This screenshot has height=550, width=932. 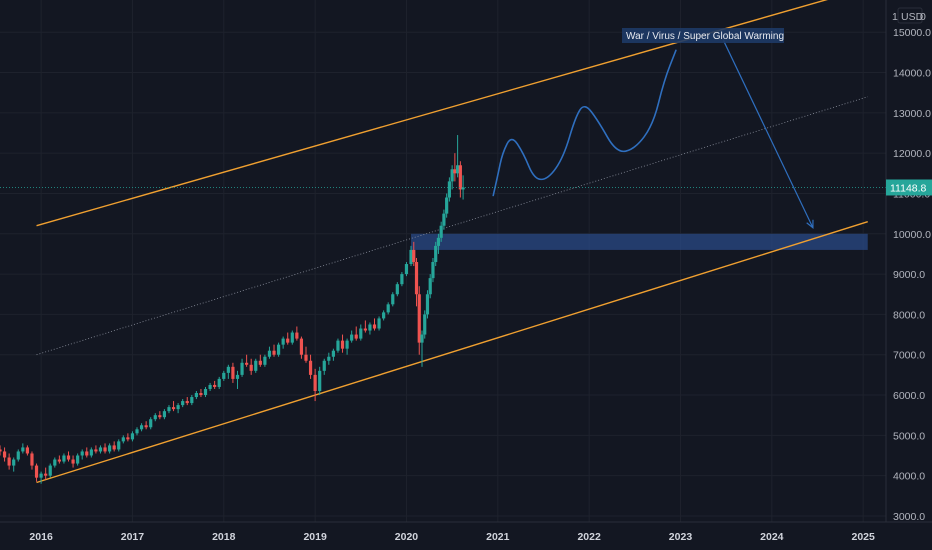 I want to click on currency-label: USD, so click(x=912, y=17).